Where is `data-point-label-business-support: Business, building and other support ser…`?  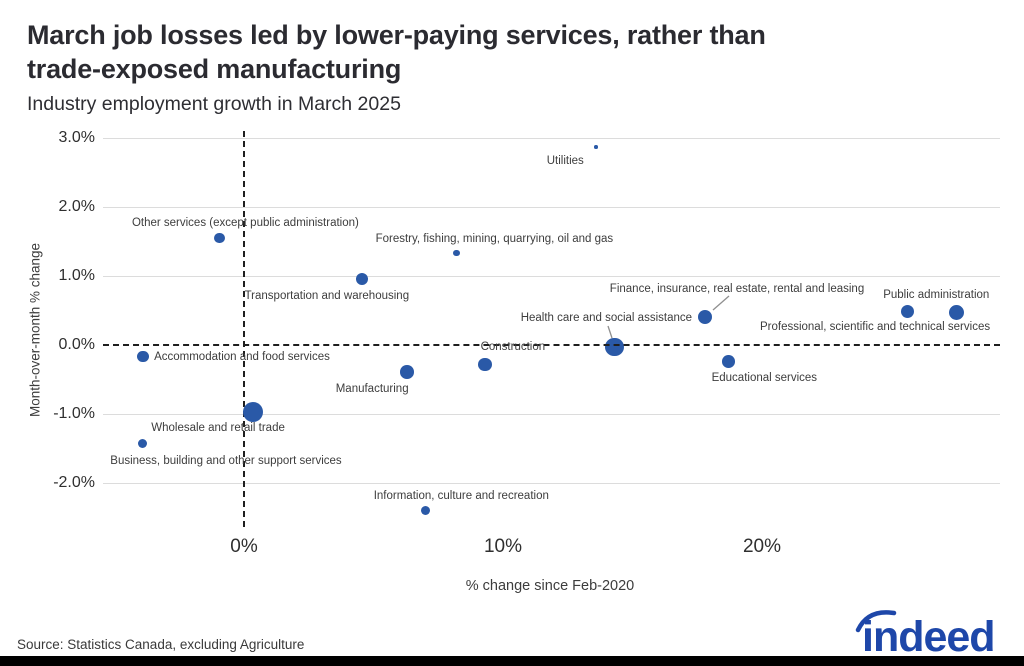
data-point-label-business-support: Business, building and other support ser… is located at coordinates (226, 460).